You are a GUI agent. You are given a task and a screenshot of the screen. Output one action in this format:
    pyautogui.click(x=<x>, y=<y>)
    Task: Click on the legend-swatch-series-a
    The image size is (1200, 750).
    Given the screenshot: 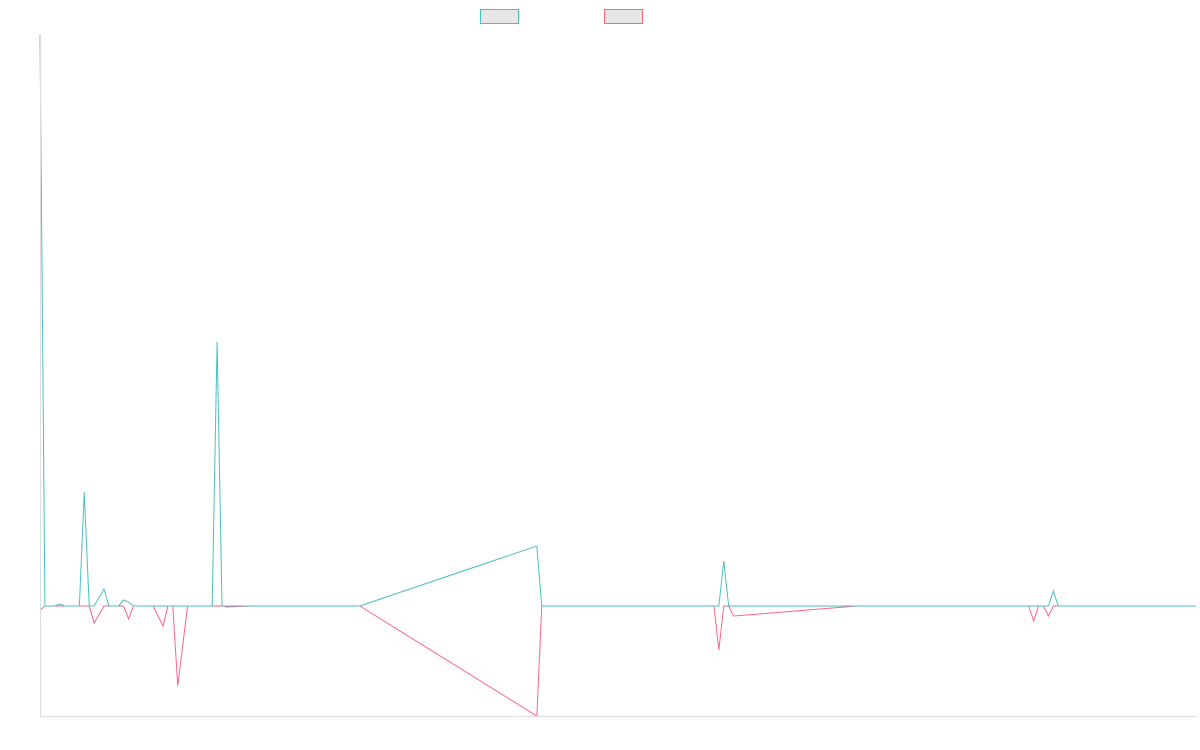 What is the action you would take?
    pyautogui.click(x=499, y=16)
    